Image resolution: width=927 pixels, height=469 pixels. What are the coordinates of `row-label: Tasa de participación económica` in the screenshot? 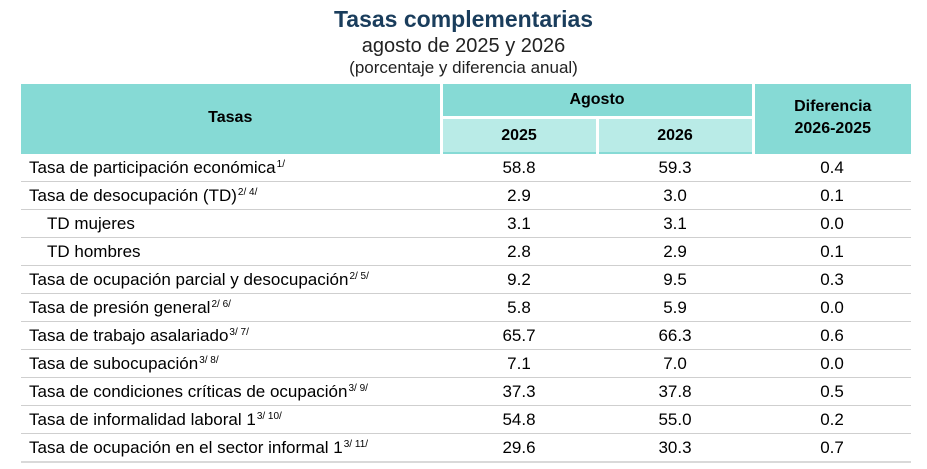 It's located at (152, 167).